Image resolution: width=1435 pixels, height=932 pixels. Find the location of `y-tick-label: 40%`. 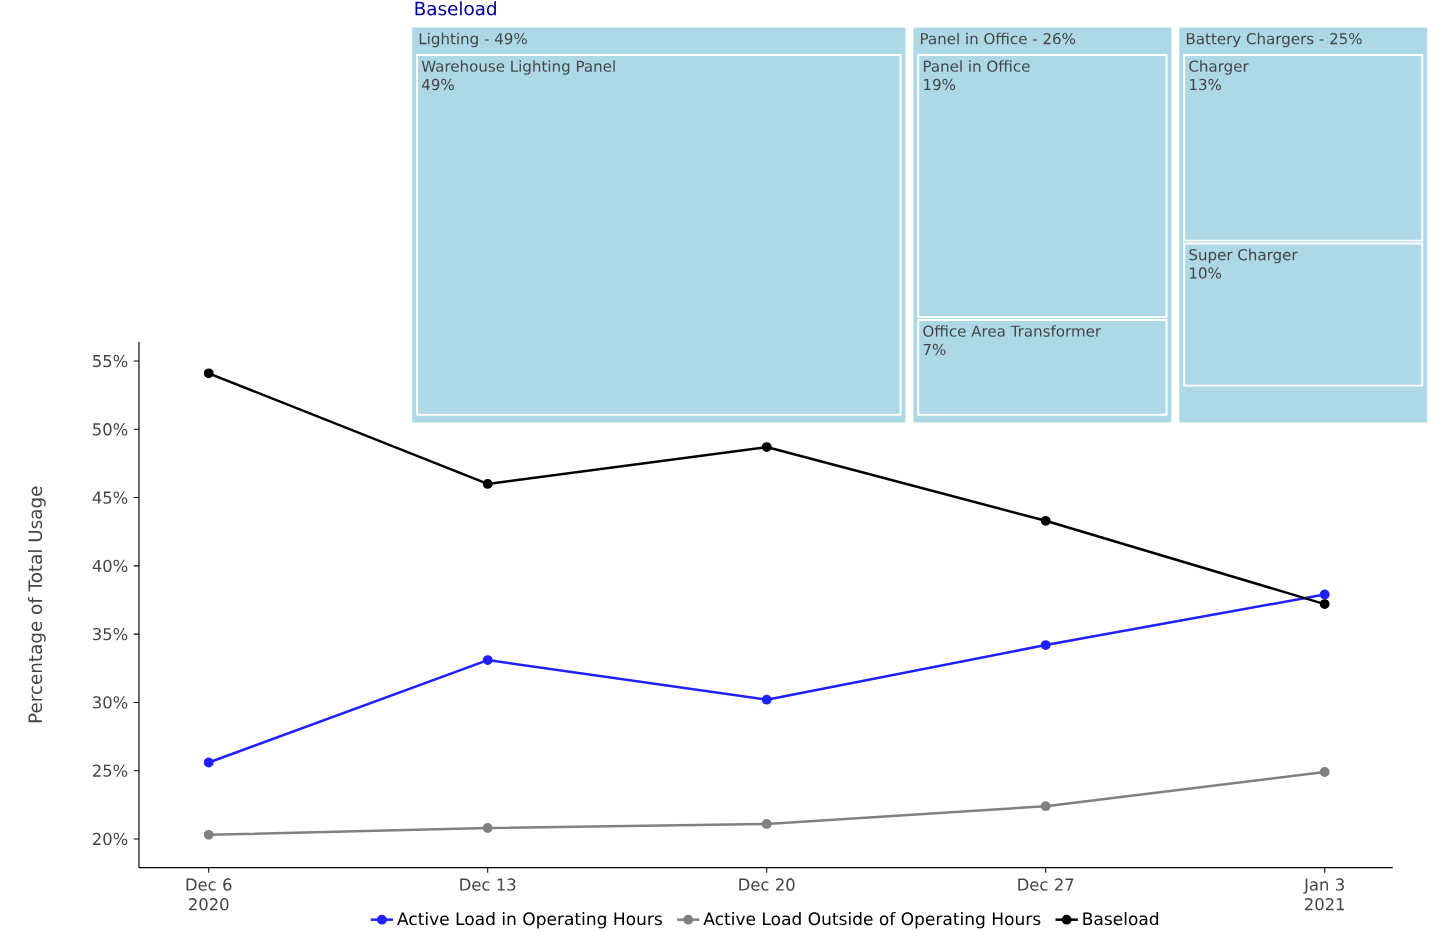

y-tick-label: 40% is located at coordinates (110, 565).